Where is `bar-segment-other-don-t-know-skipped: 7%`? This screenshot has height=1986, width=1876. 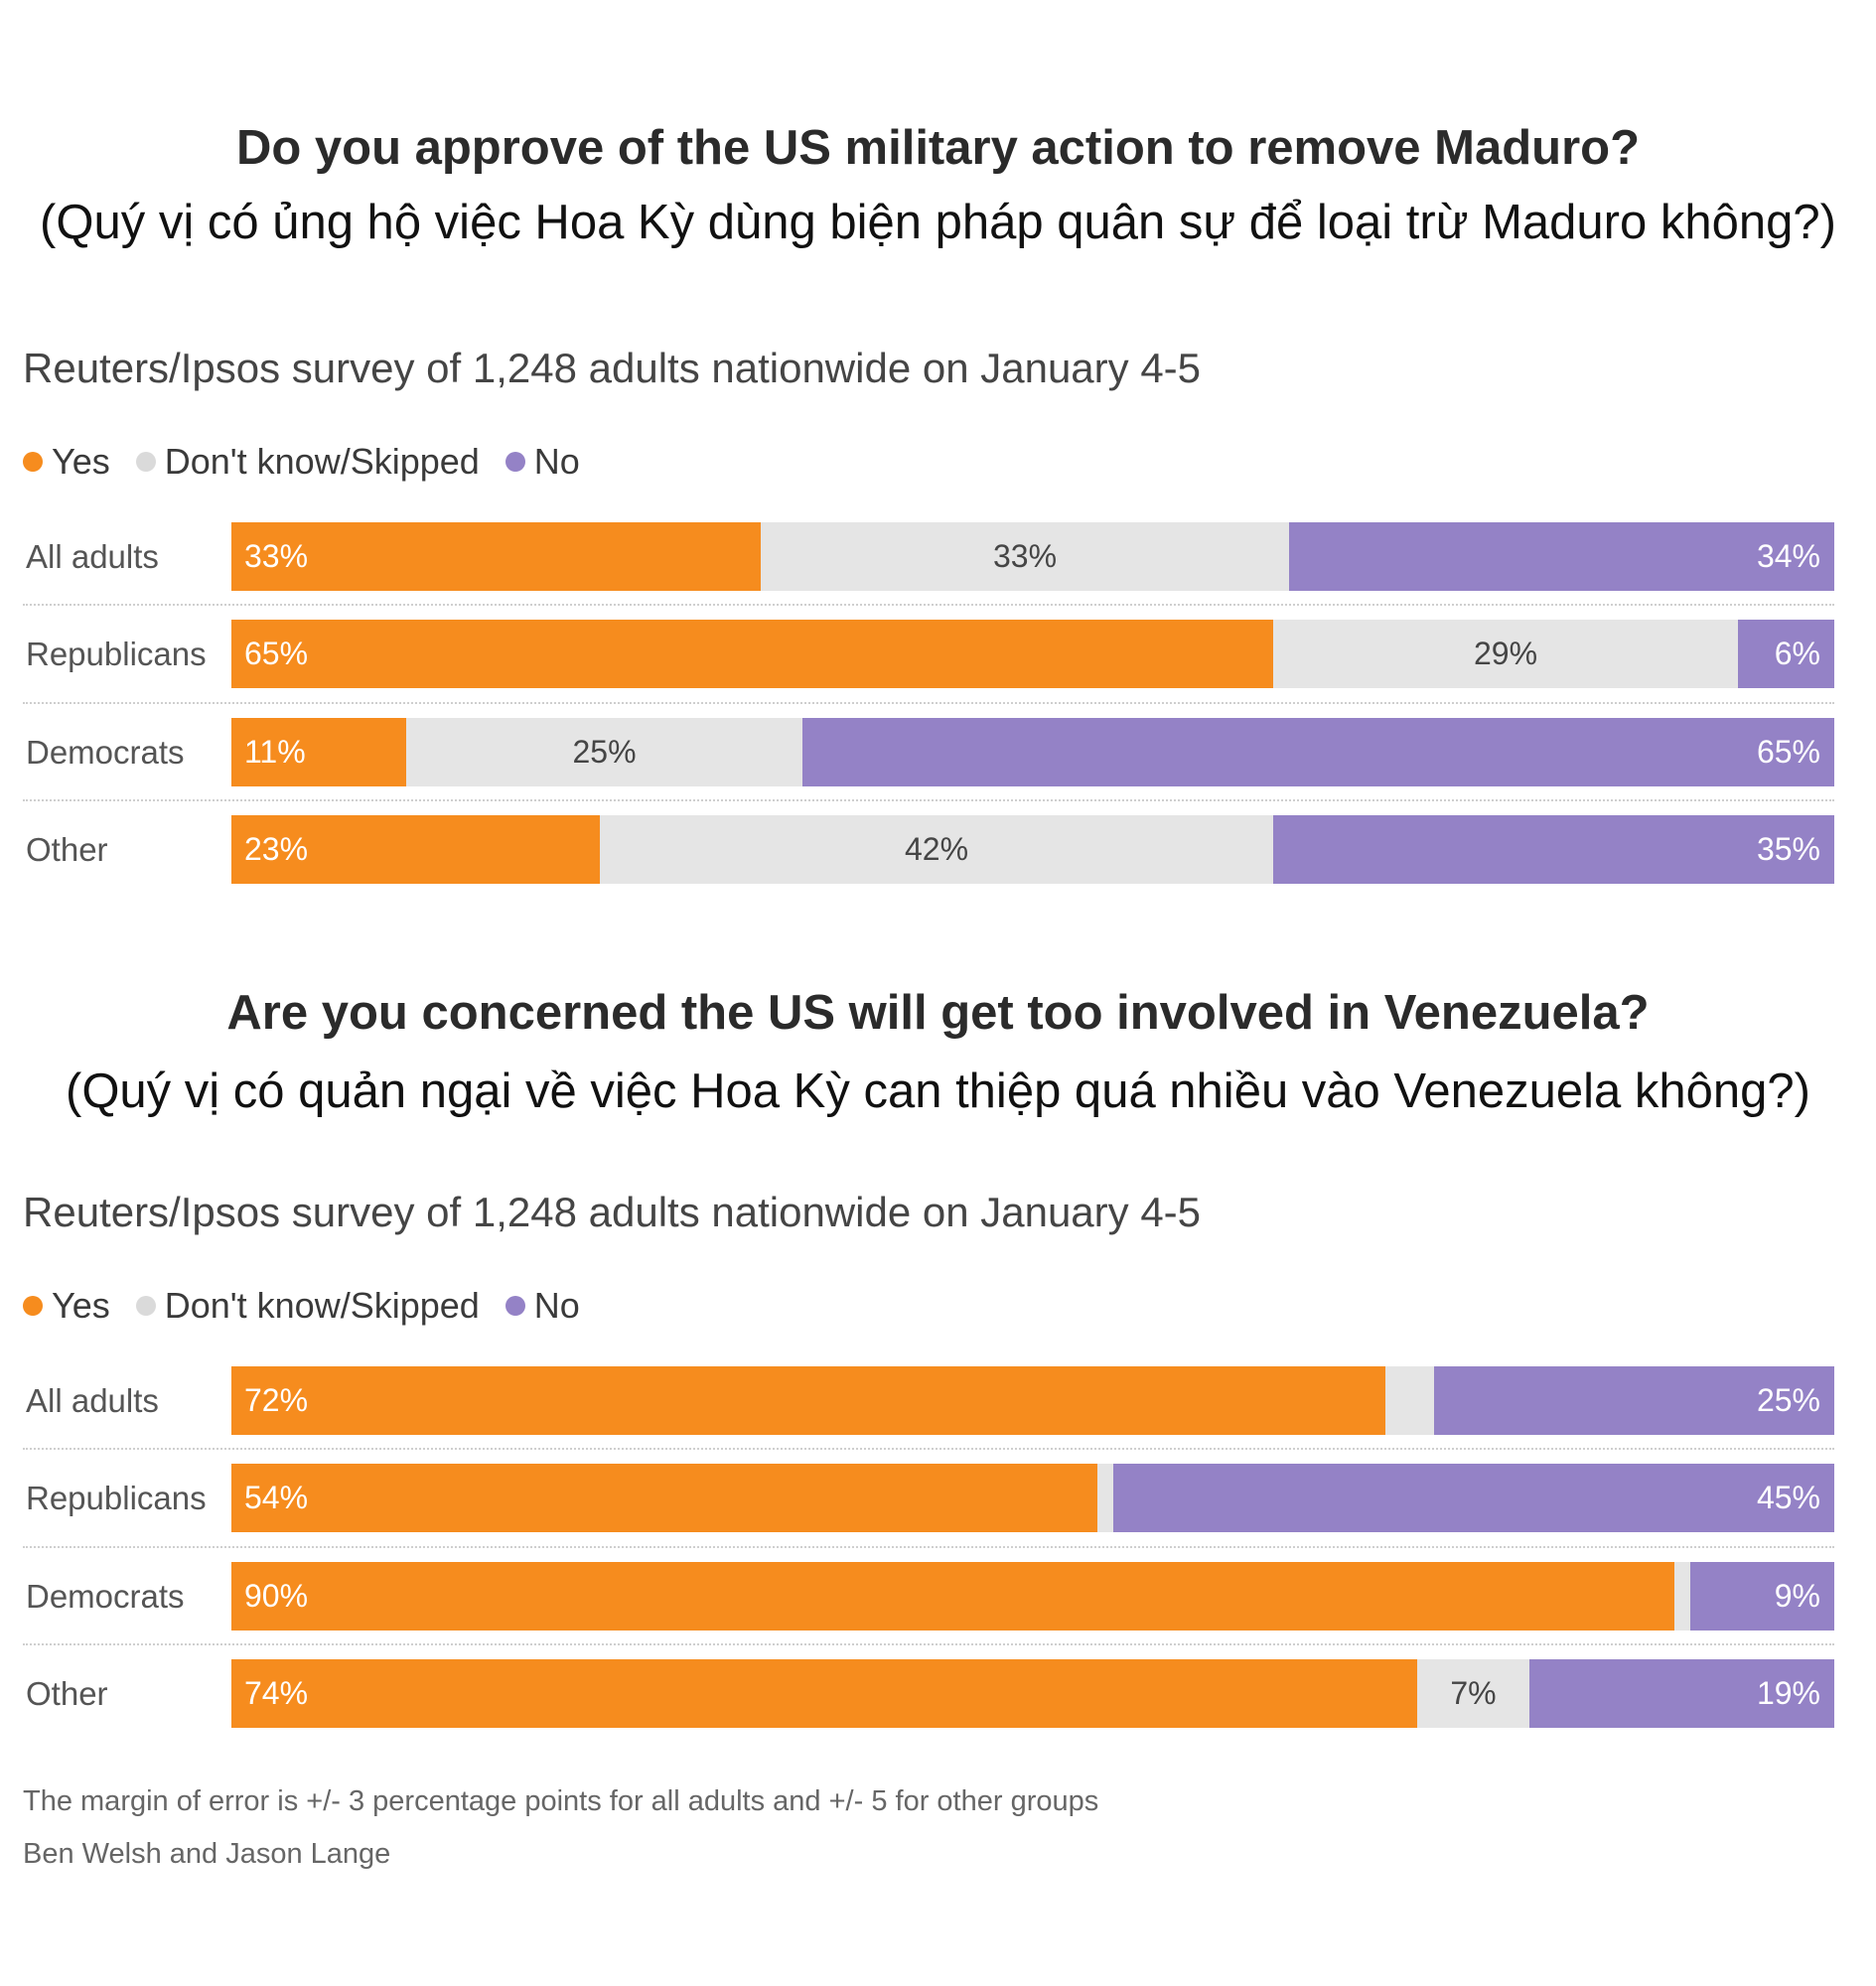 bar-segment-other-don-t-know-skipped: 7% is located at coordinates (1473, 1693).